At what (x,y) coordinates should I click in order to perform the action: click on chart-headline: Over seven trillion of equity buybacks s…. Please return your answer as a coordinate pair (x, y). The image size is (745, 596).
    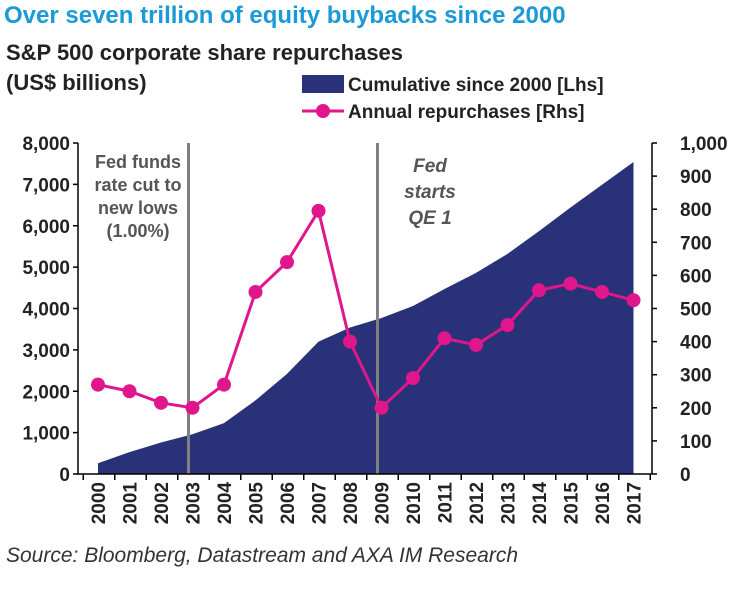
    Looking at the image, I should click on (285, 15).